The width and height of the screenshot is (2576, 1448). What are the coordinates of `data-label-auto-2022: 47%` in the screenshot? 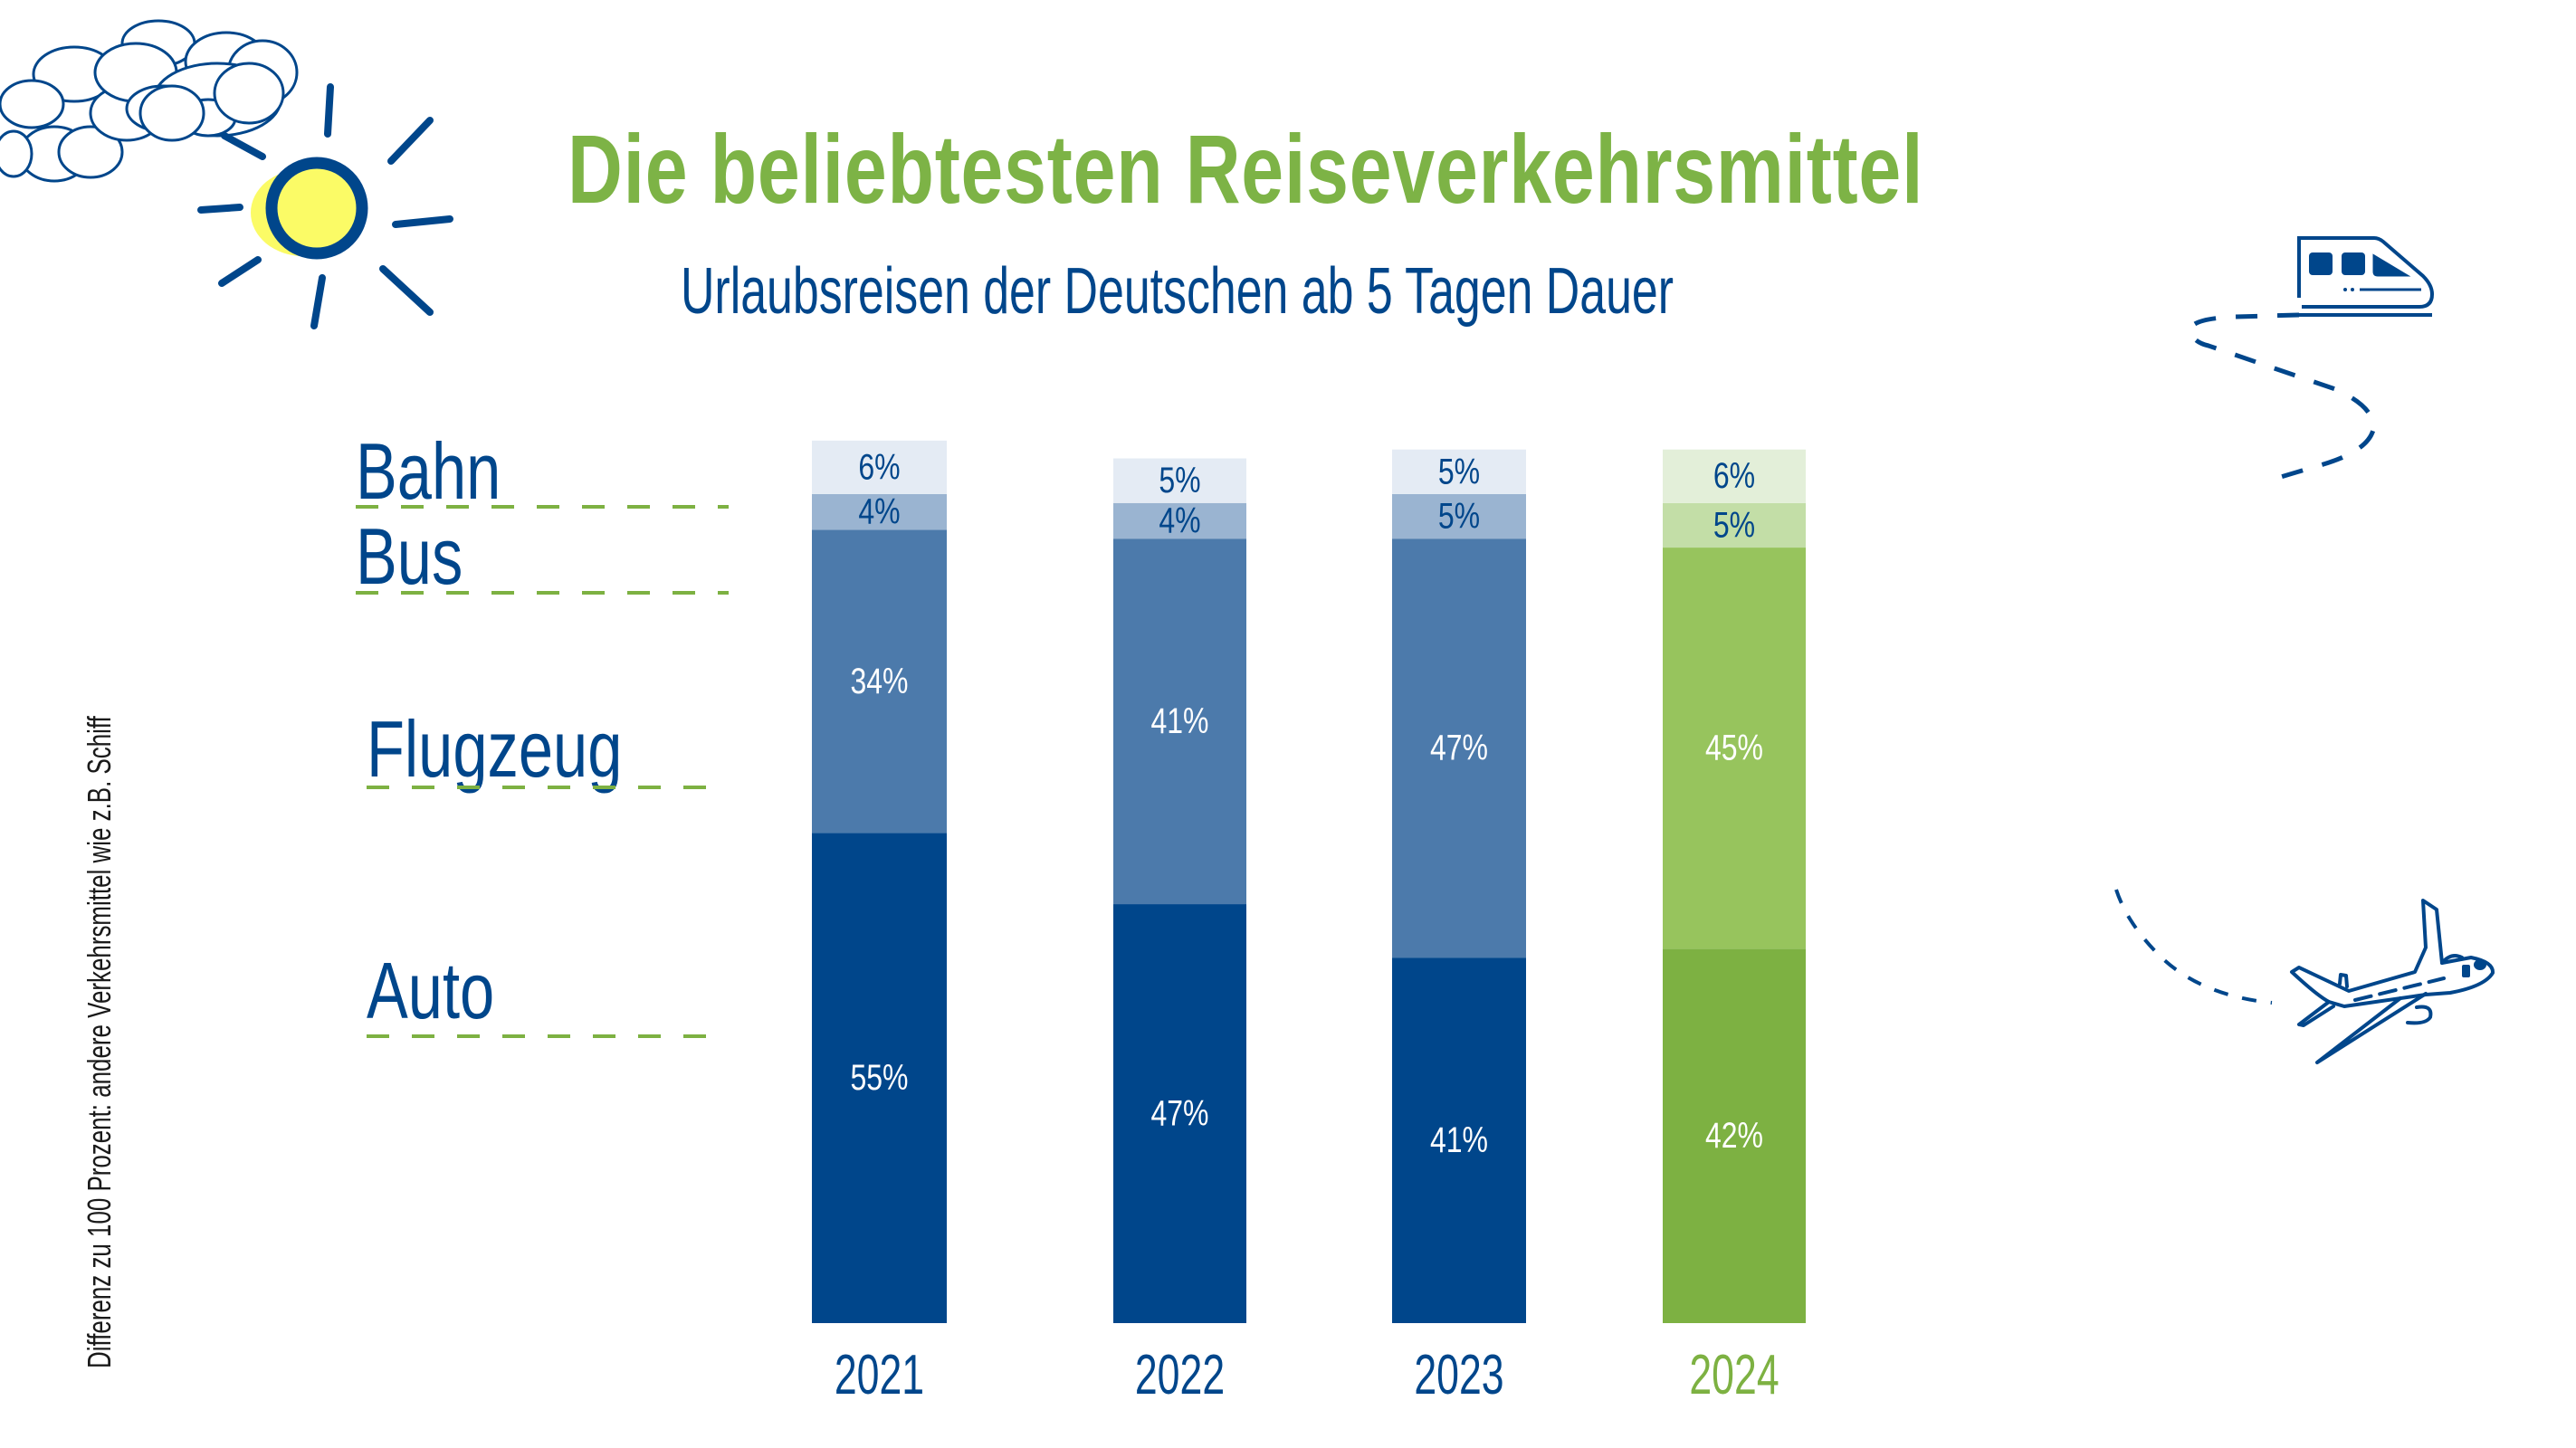 It's located at (1179, 1112).